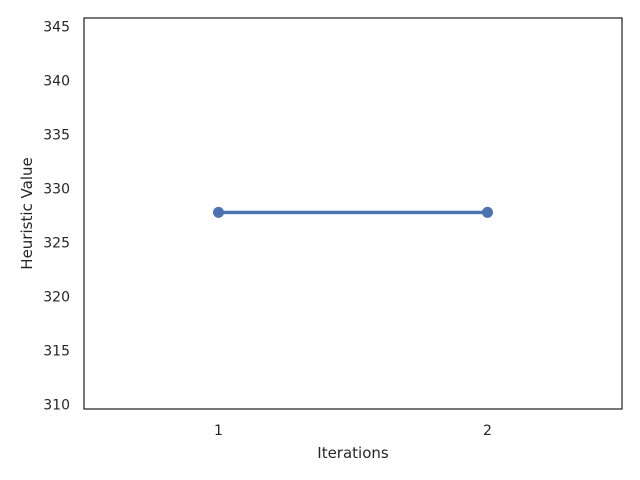 Image resolution: width=640 pixels, height=480 pixels. I want to click on y-axis-title: Heuristic Value, so click(27, 213).